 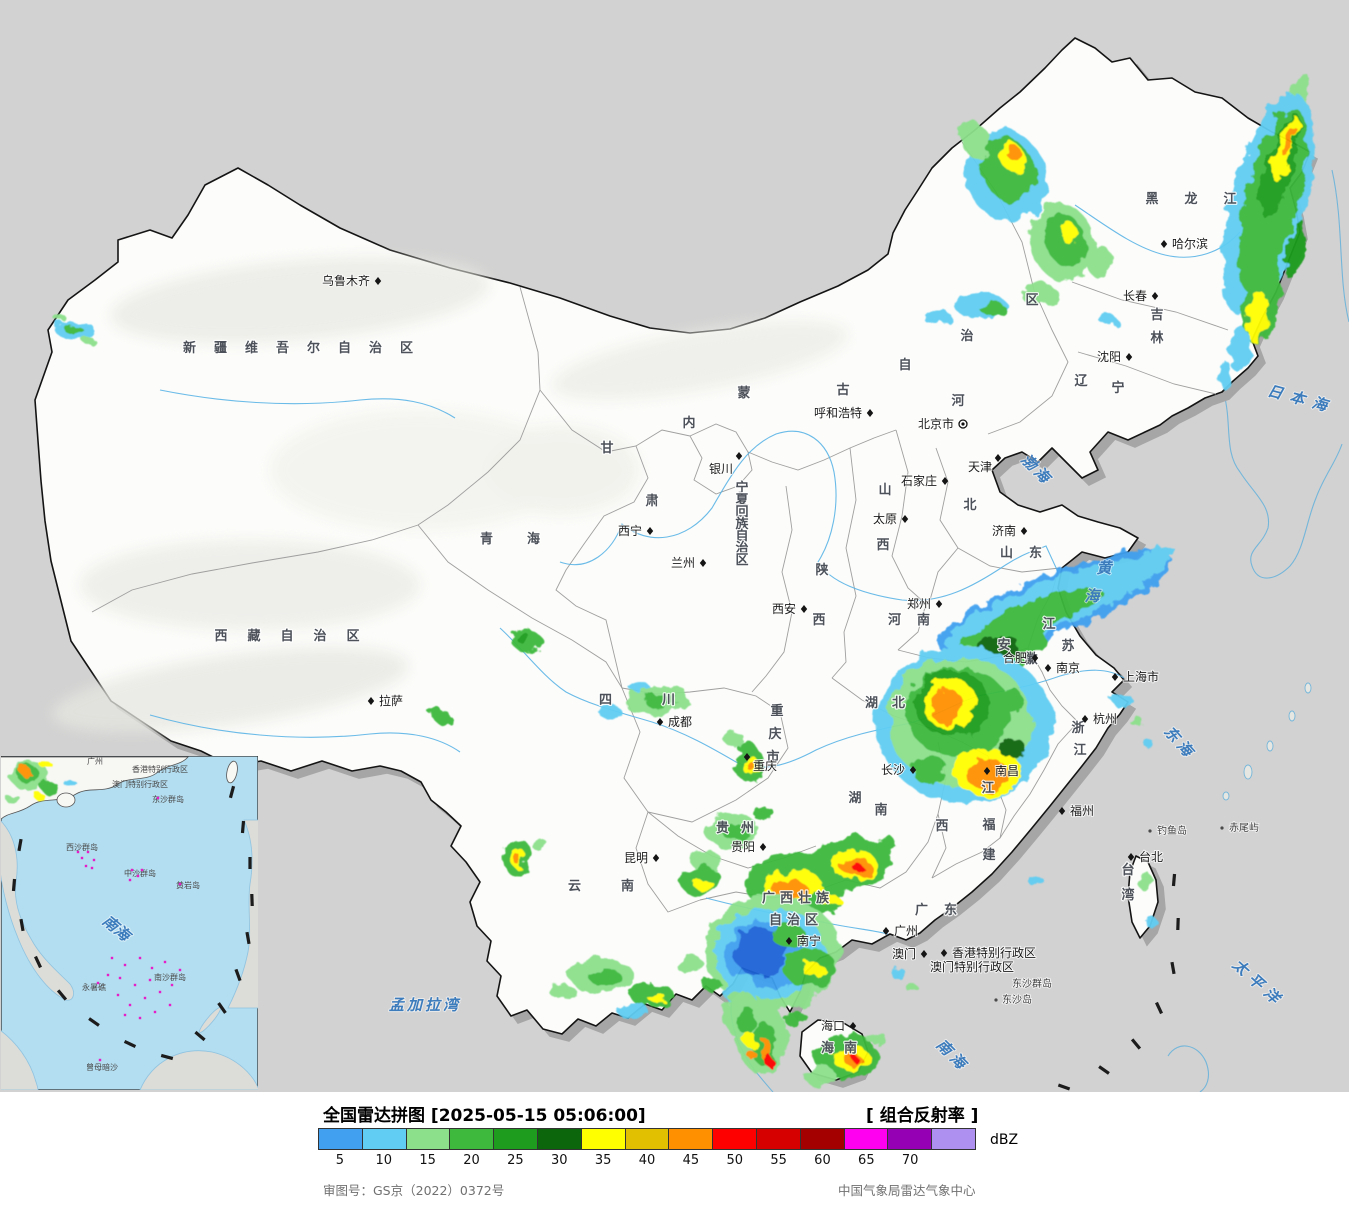 What do you see at coordinates (842, 390) in the screenshot?
I see `province-label: 古` at bounding box center [842, 390].